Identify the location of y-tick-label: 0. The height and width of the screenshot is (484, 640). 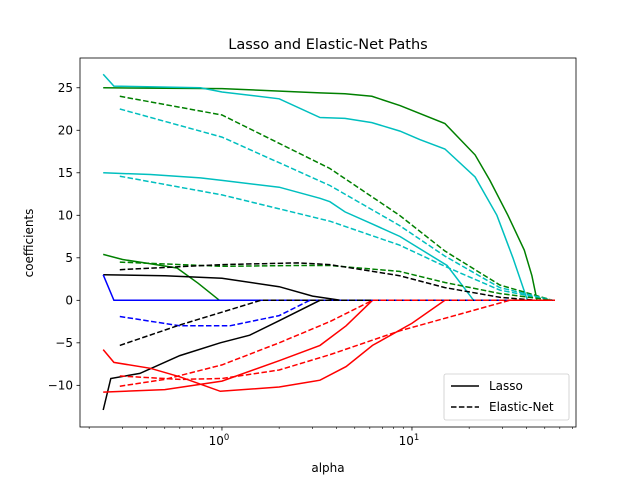
(69, 300).